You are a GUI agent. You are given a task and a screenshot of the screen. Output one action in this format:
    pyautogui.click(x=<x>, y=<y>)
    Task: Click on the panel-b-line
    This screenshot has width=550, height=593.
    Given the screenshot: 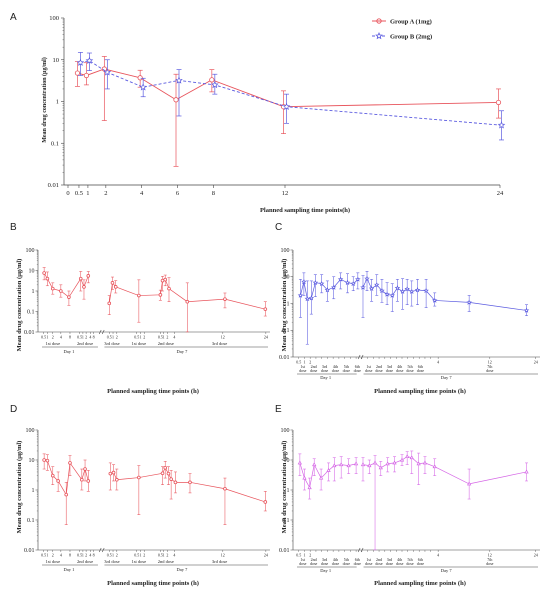 What is the action you would take?
    pyautogui.click(x=66, y=285)
    